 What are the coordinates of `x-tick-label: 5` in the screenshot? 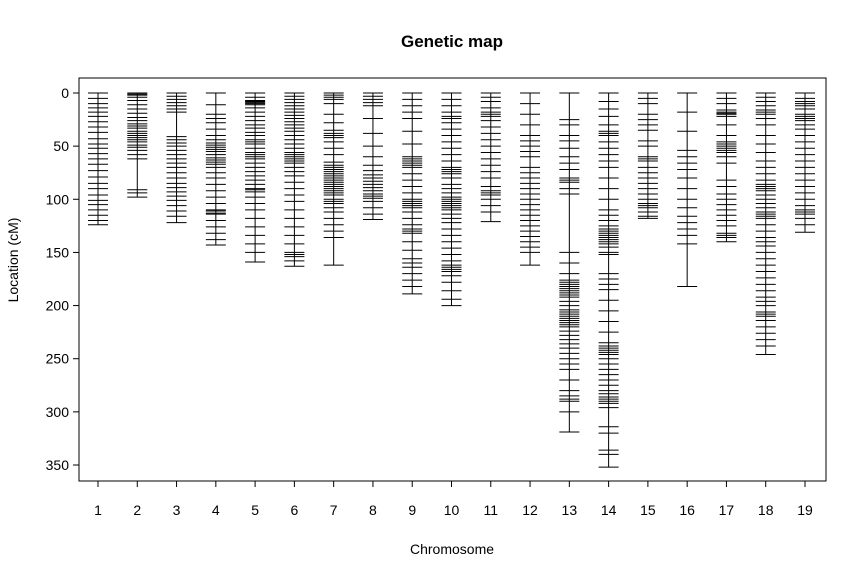 It's located at (255, 510).